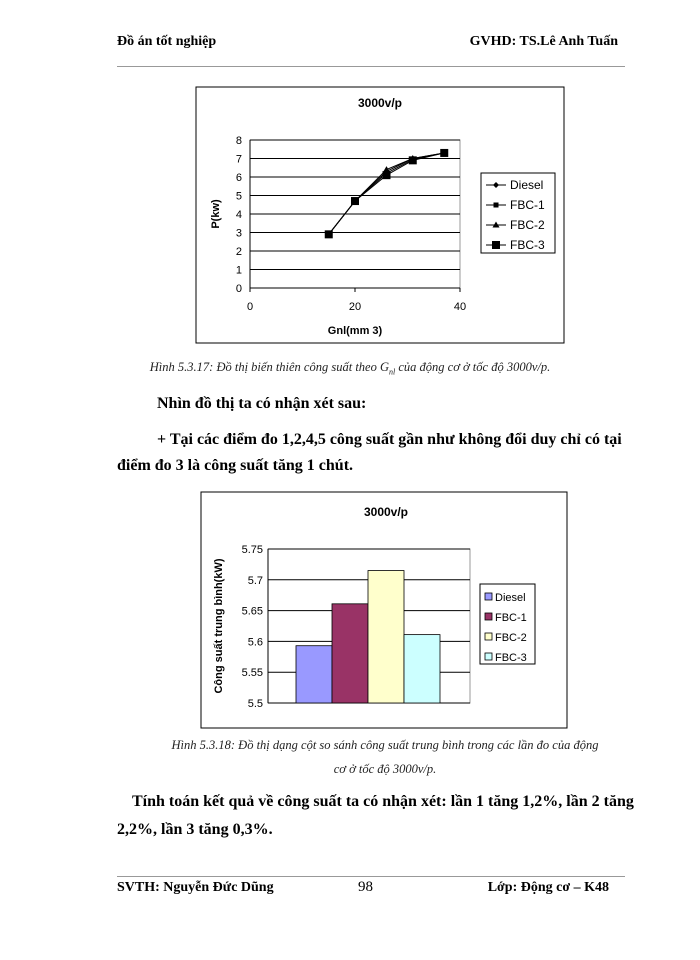  What do you see at coordinates (252, 612) in the screenshot?
I see `chart2-ytick-label: 5.65` at bounding box center [252, 612].